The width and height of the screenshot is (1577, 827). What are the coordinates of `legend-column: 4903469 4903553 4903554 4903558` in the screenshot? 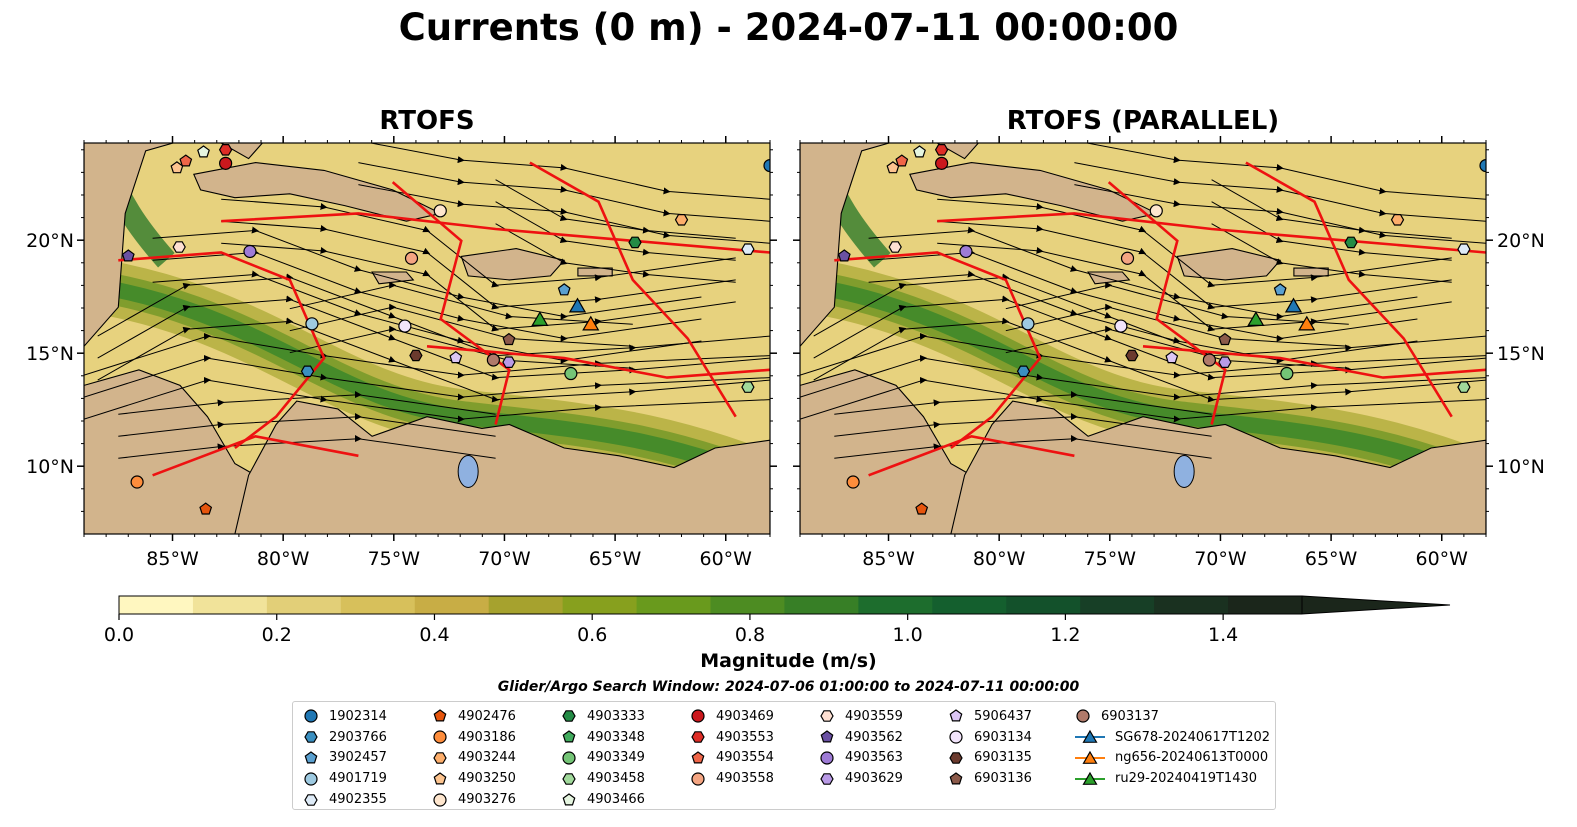 It's located at (732, 747).